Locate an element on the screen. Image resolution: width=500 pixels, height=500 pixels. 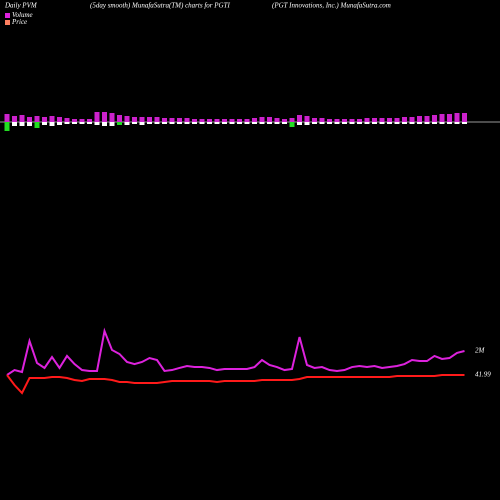
end-label: 41.99 is located at coordinates (483, 375).